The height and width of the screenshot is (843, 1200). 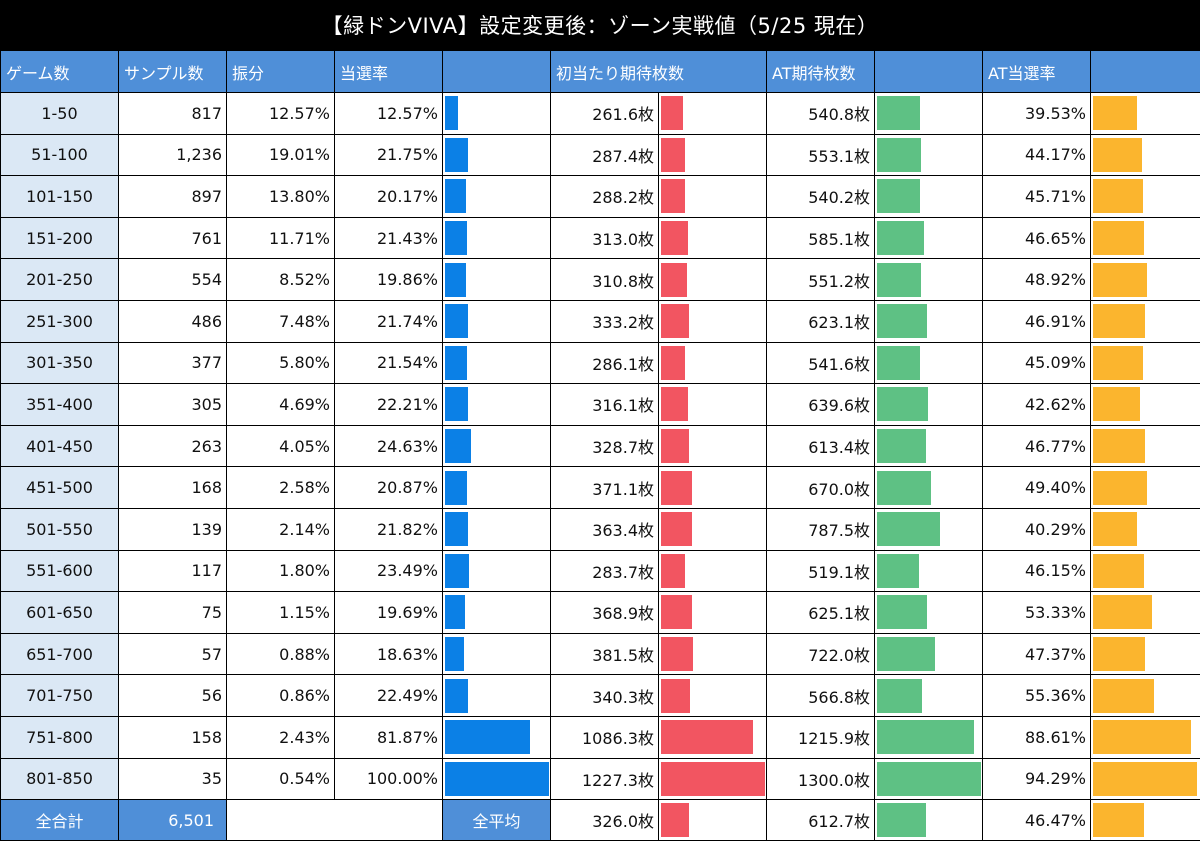 What do you see at coordinates (172, 487) in the screenshot?
I see `samples-cell: 168` at bounding box center [172, 487].